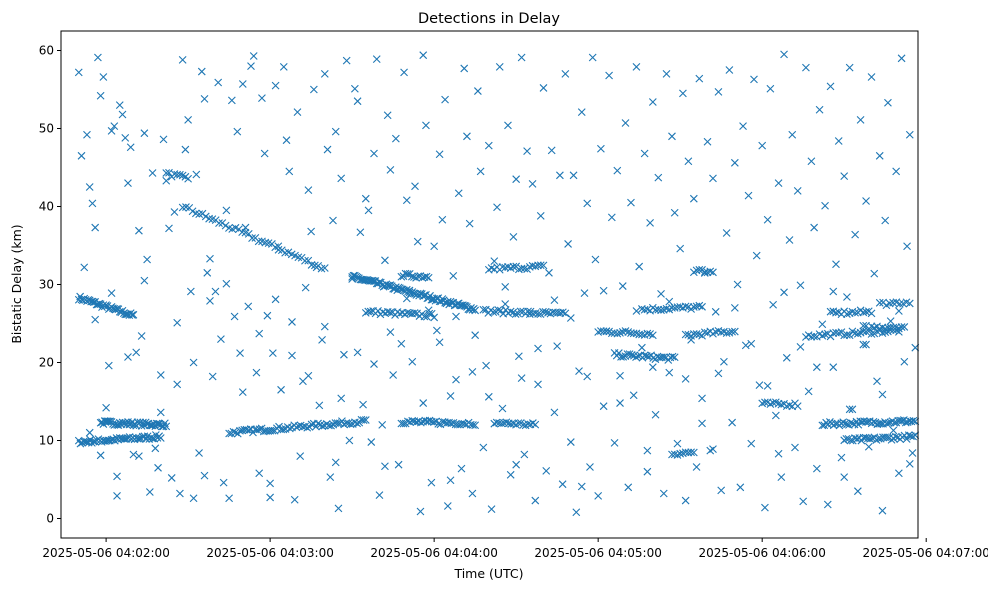 The image size is (988, 590). Describe the element at coordinates (46, 363) in the screenshot. I see `y-tick-label: 20` at that location.